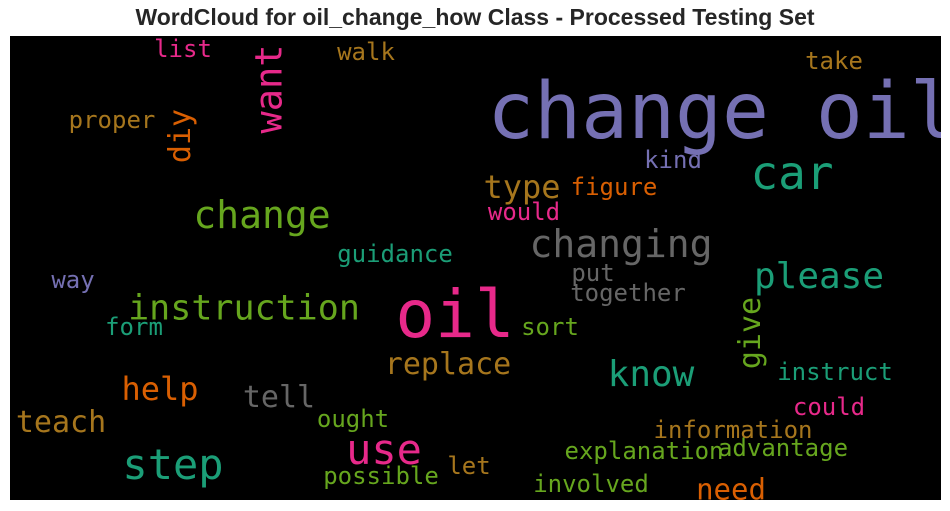 The width and height of the screenshot is (950, 511). Describe the element at coordinates (279, 397) in the screenshot. I see `word-tell: tell` at that location.